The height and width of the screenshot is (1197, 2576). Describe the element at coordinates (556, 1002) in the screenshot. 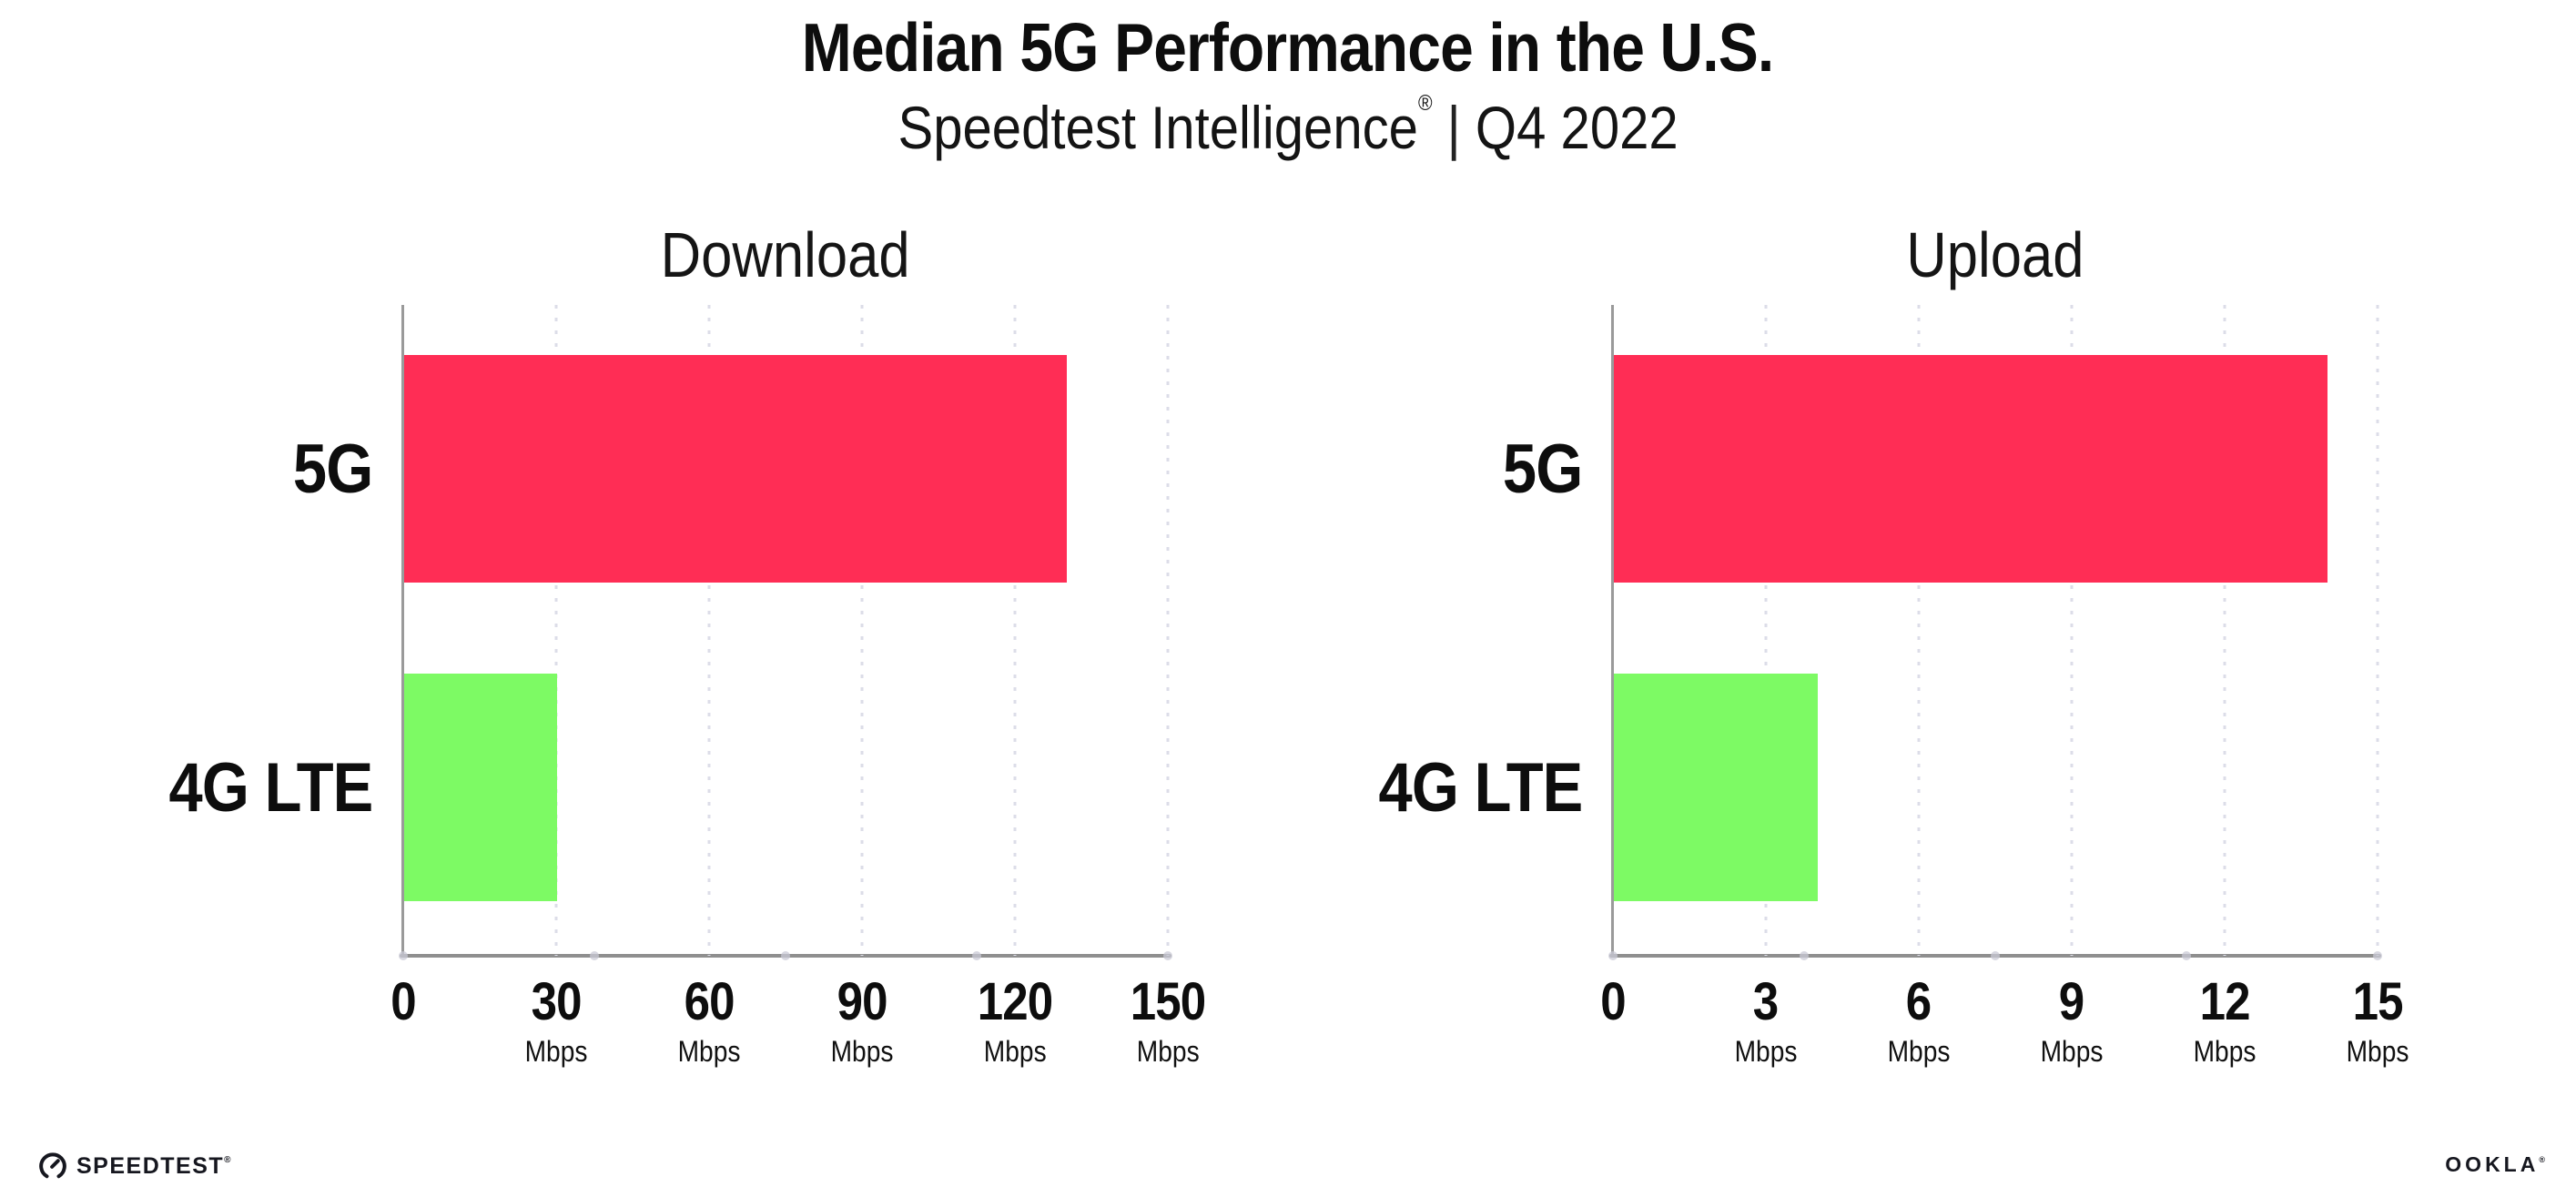

I see `x-tick-value: 30` at that location.